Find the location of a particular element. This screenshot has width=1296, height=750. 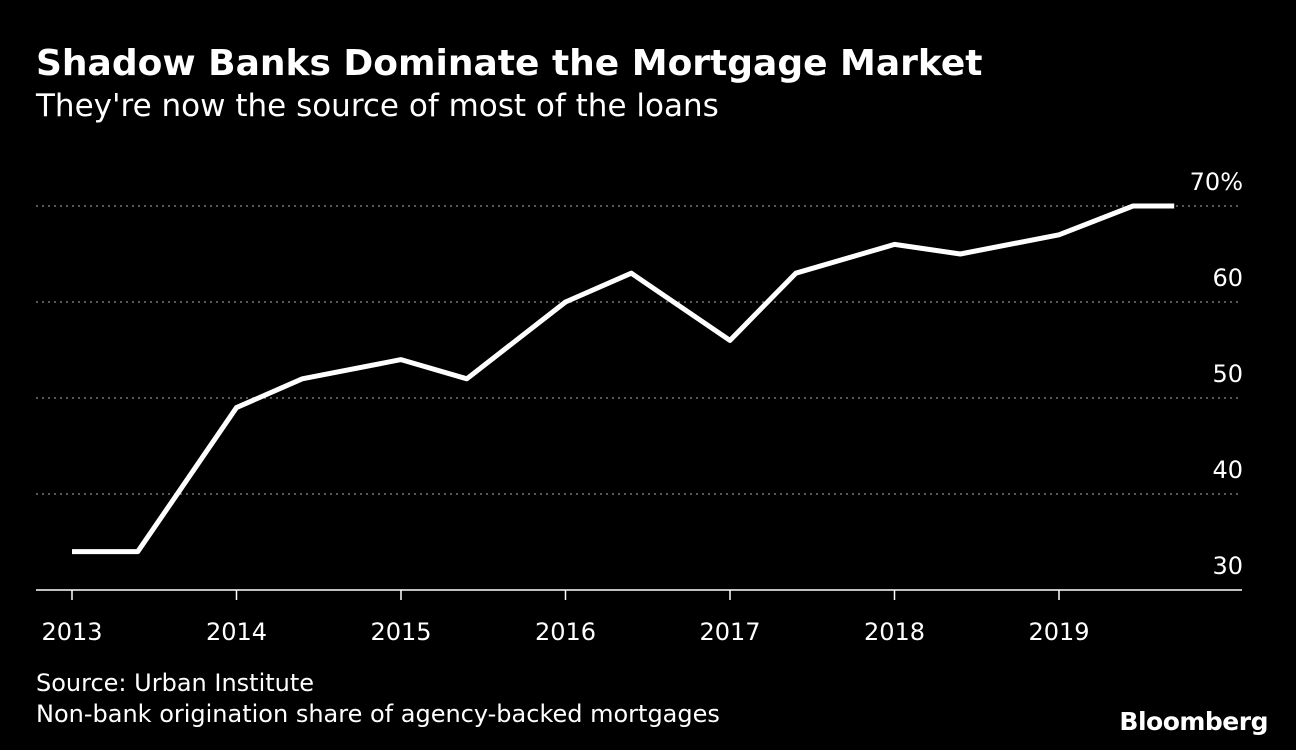

x-tick-label-2017: 2017 is located at coordinates (729, 632).